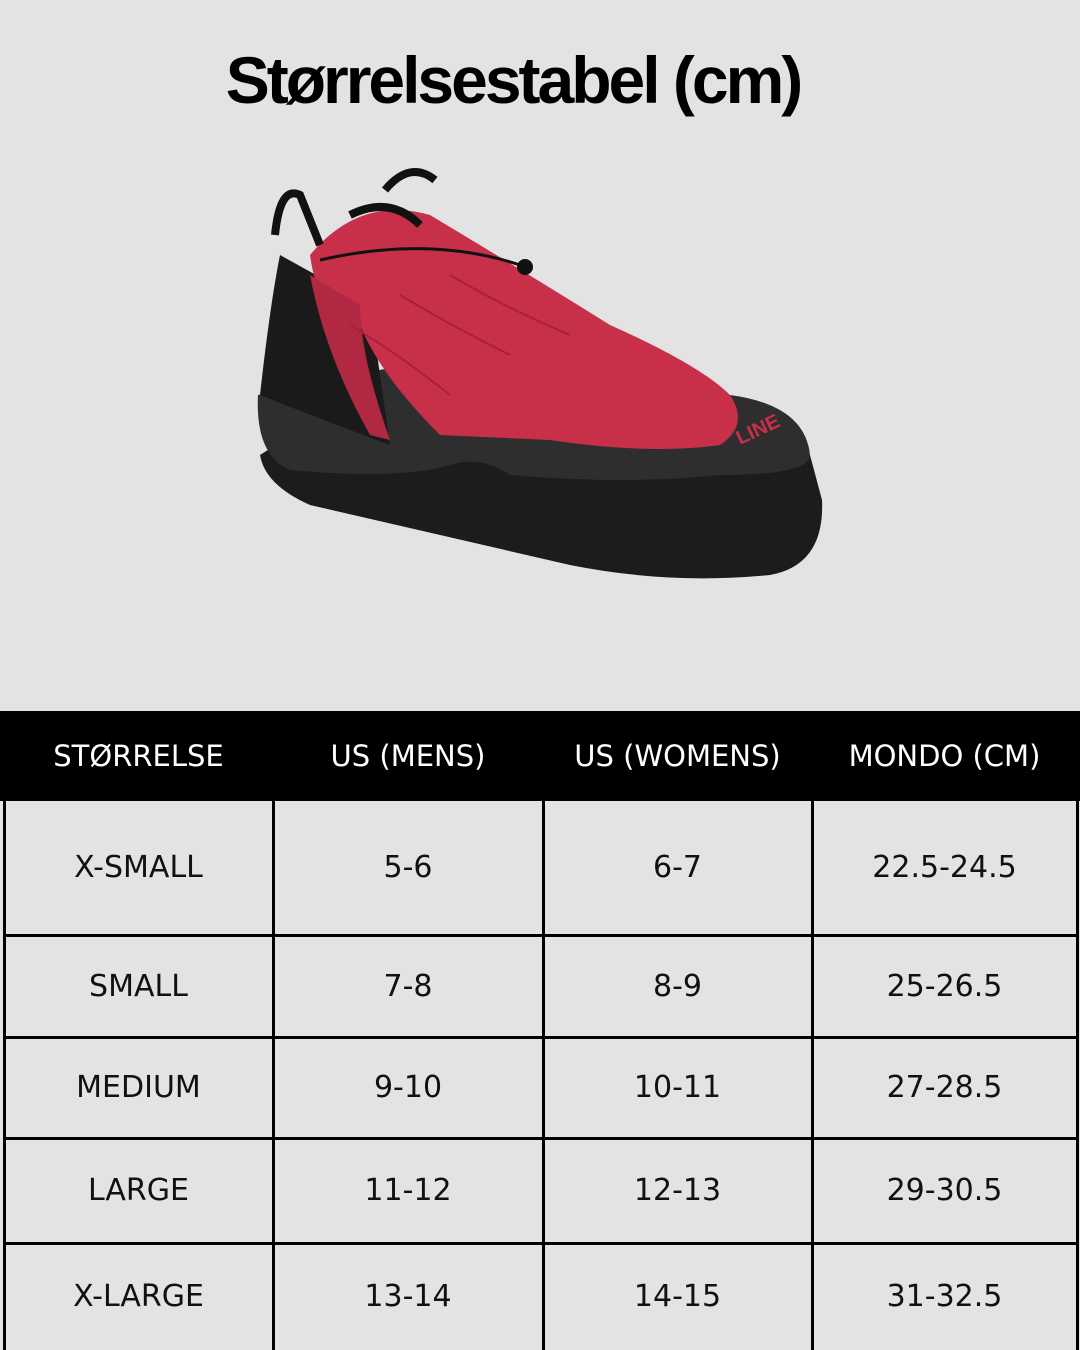 The height and width of the screenshot is (1350, 1080). I want to click on cell-us-mens: 5-6, so click(408, 867).